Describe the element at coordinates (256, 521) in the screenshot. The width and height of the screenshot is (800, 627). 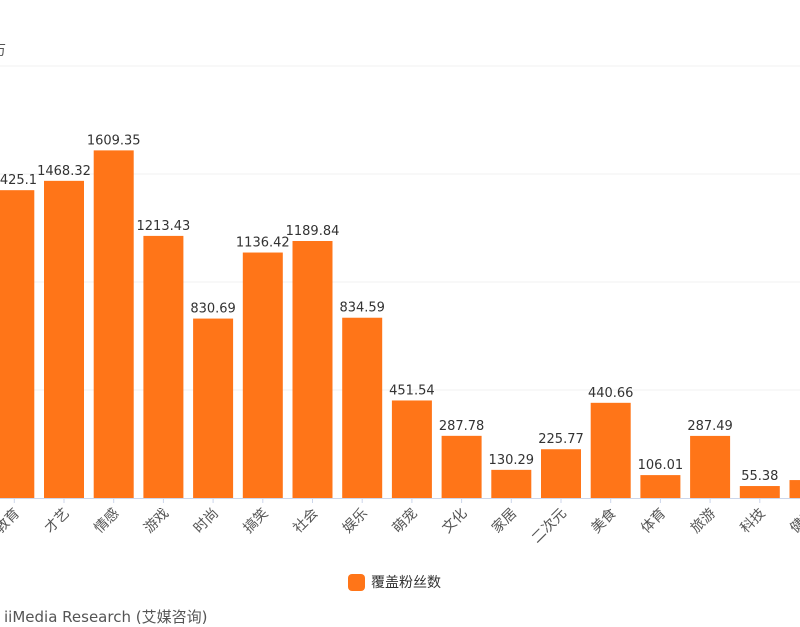
I see `x-tick-label: 搞笑` at that location.